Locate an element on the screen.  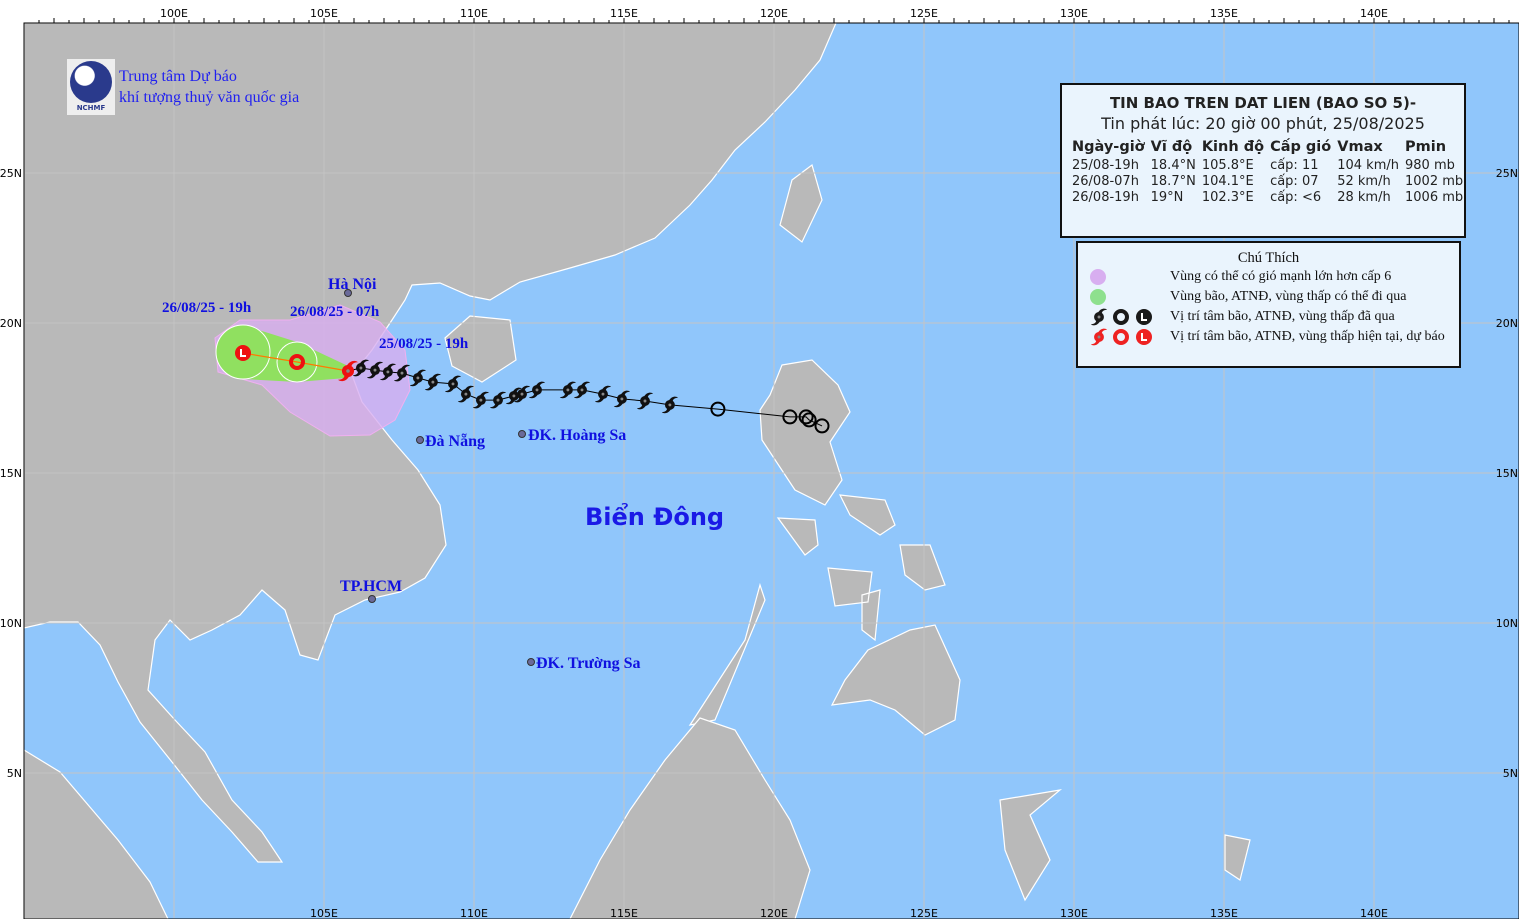
table-cell: 18.7°N is located at coordinates (1173, 181).